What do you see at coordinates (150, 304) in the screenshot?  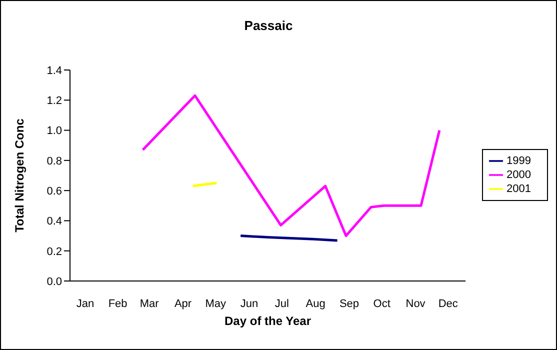 I see `x-tick-label: Mar` at bounding box center [150, 304].